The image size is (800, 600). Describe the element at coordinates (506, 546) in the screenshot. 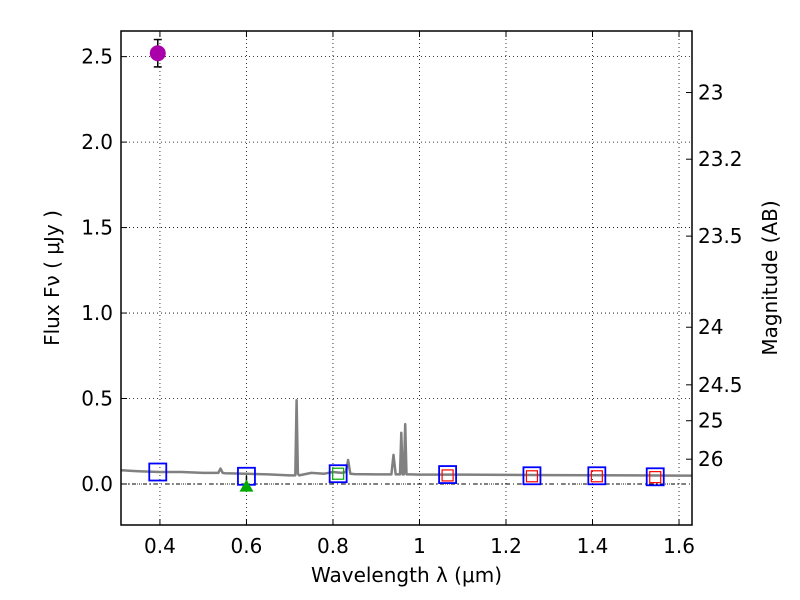

I see `x-tick-label: 1.2` at that location.